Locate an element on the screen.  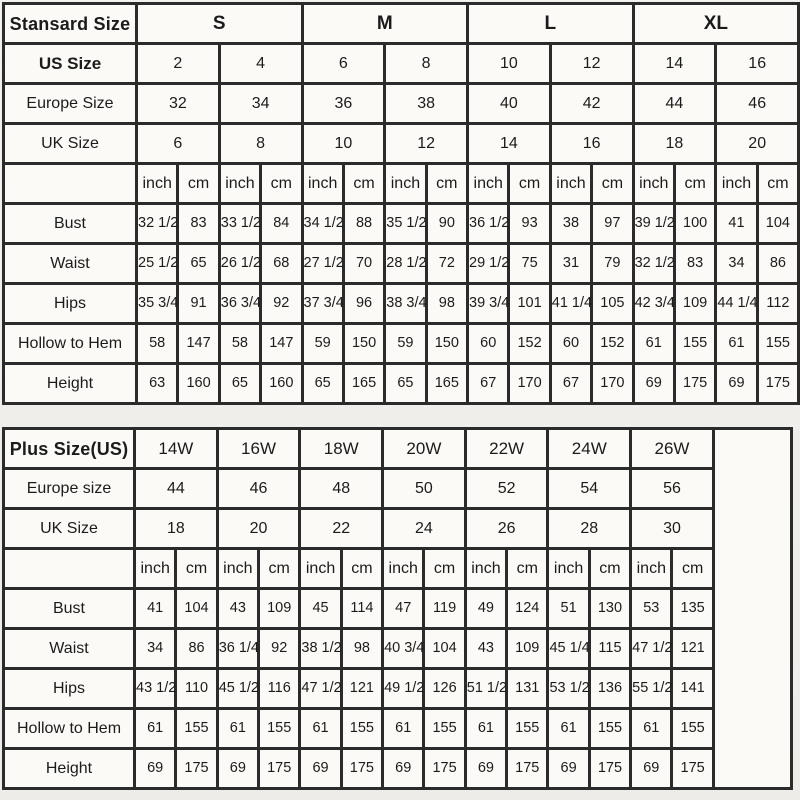
measurement-value-cell: 141 is located at coordinates (692, 688).